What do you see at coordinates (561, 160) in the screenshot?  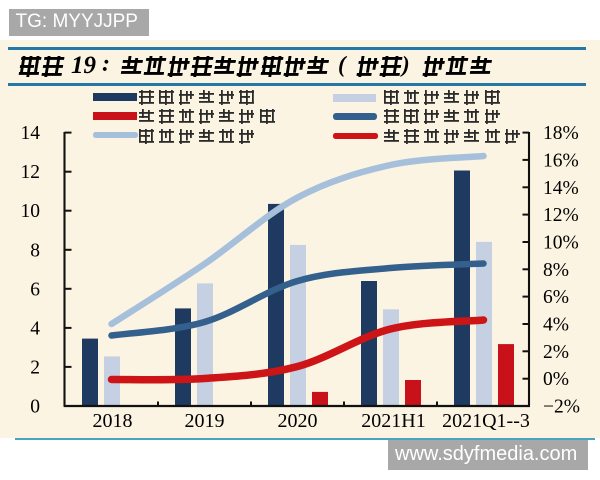 I see `svg-text: 16%` at bounding box center [561, 160].